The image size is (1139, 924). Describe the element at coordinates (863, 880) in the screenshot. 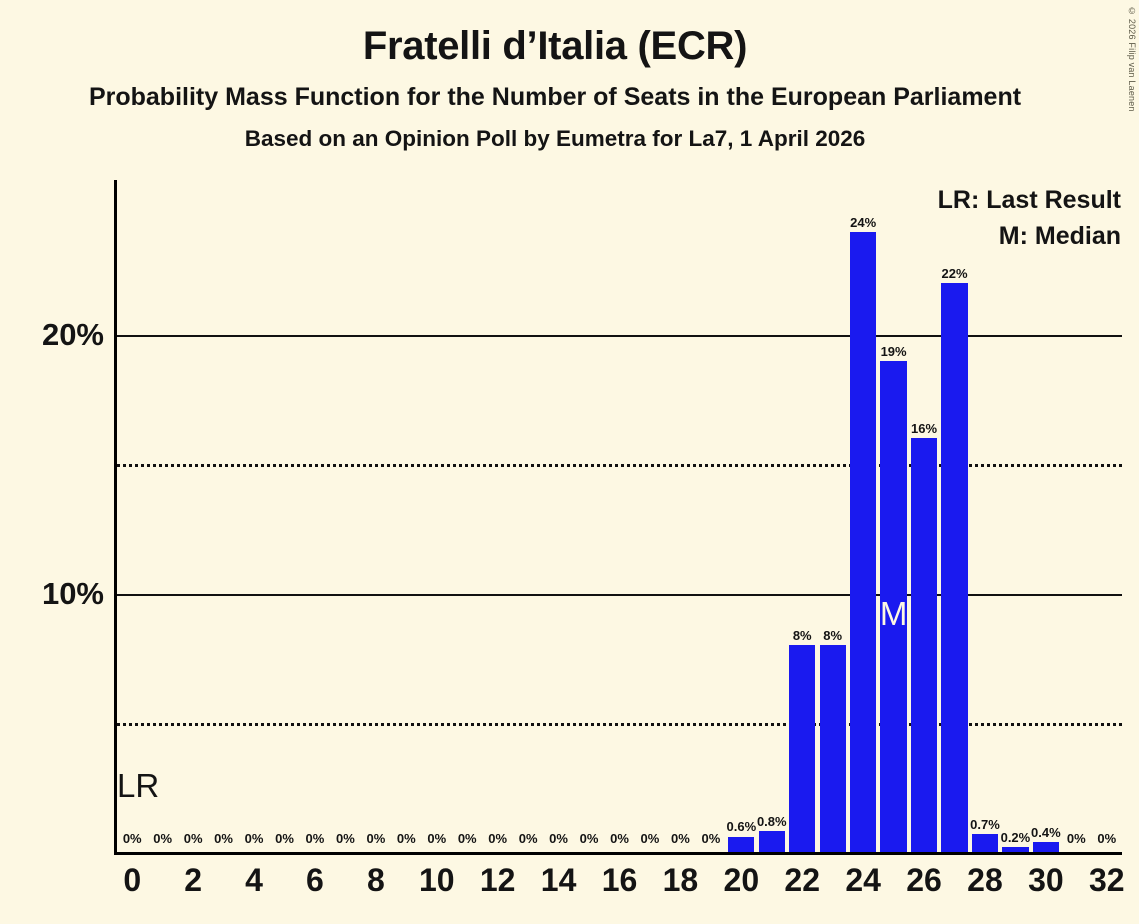

I see `x-axis-tick-24: 24` at that location.